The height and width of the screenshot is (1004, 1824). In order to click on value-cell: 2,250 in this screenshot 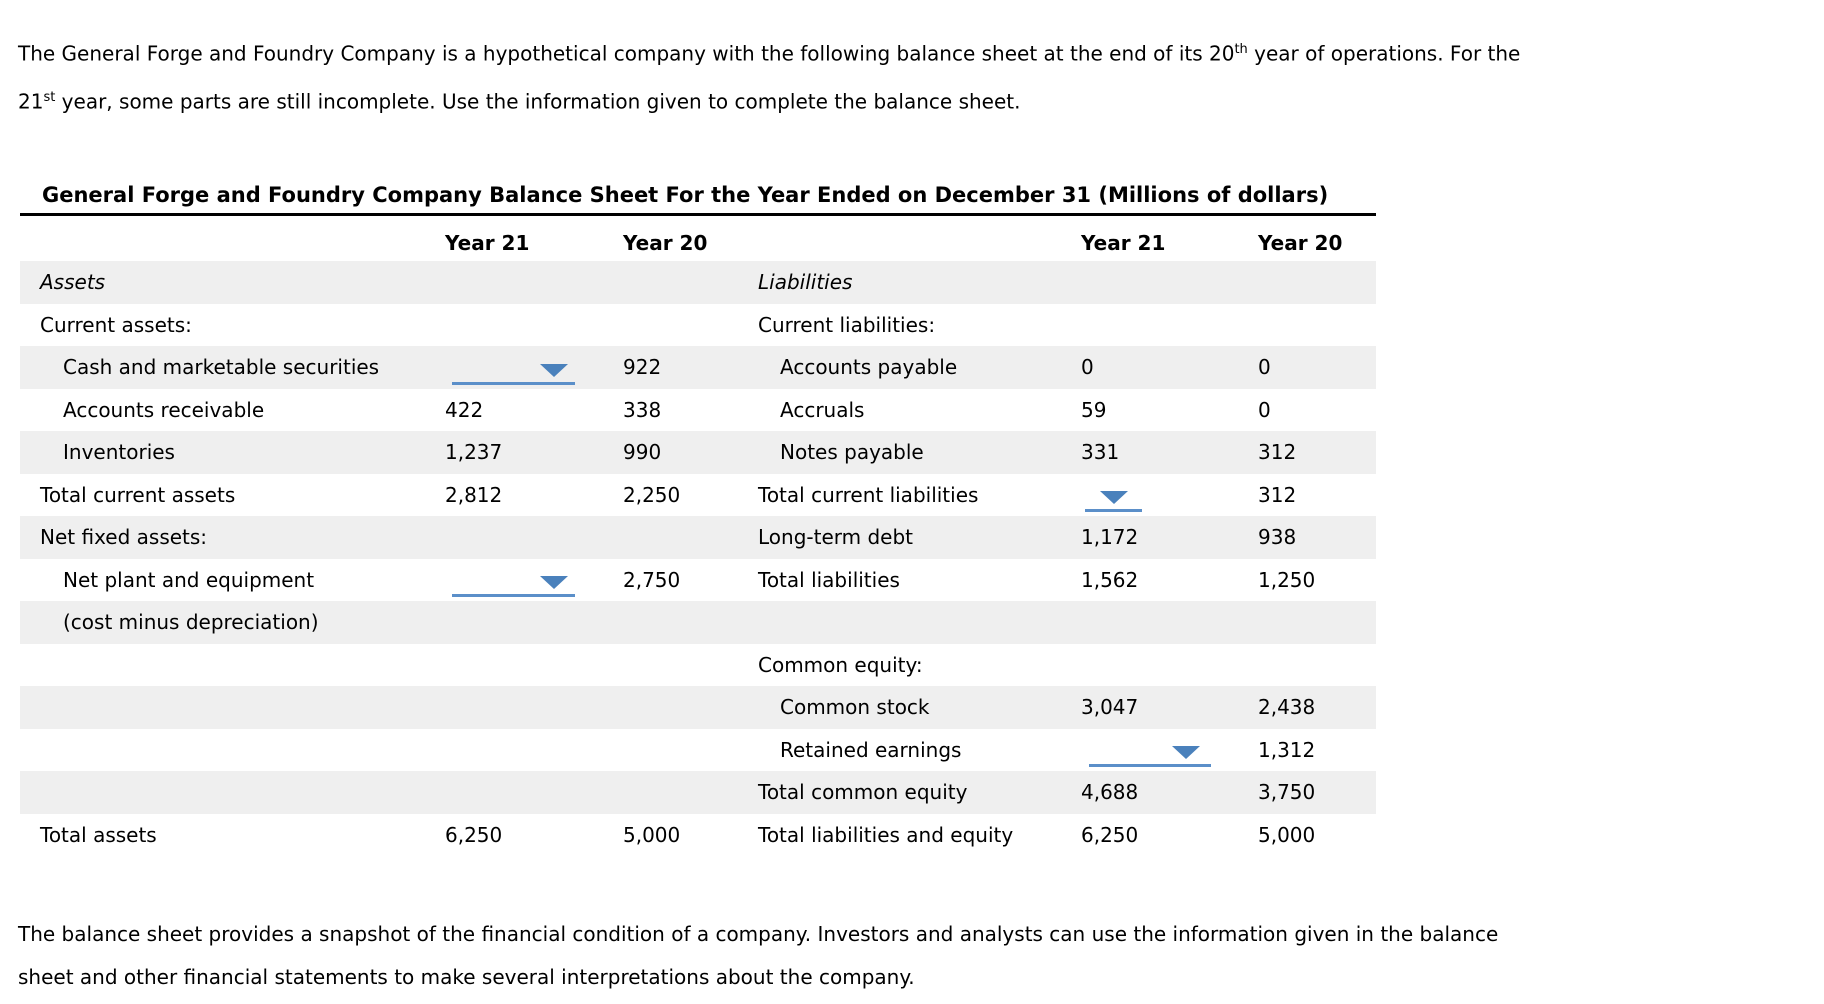, I will do `click(652, 494)`.